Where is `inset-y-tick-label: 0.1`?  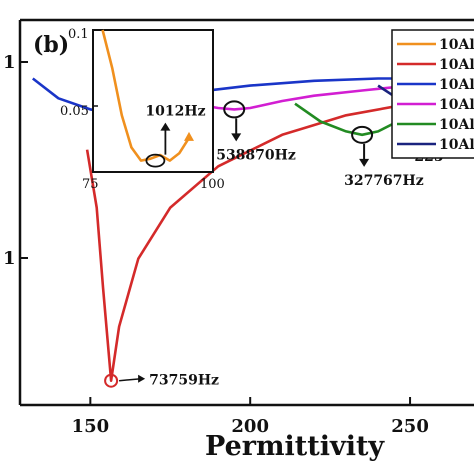 inset-y-tick-label: 0.1 is located at coordinates (78, 34).